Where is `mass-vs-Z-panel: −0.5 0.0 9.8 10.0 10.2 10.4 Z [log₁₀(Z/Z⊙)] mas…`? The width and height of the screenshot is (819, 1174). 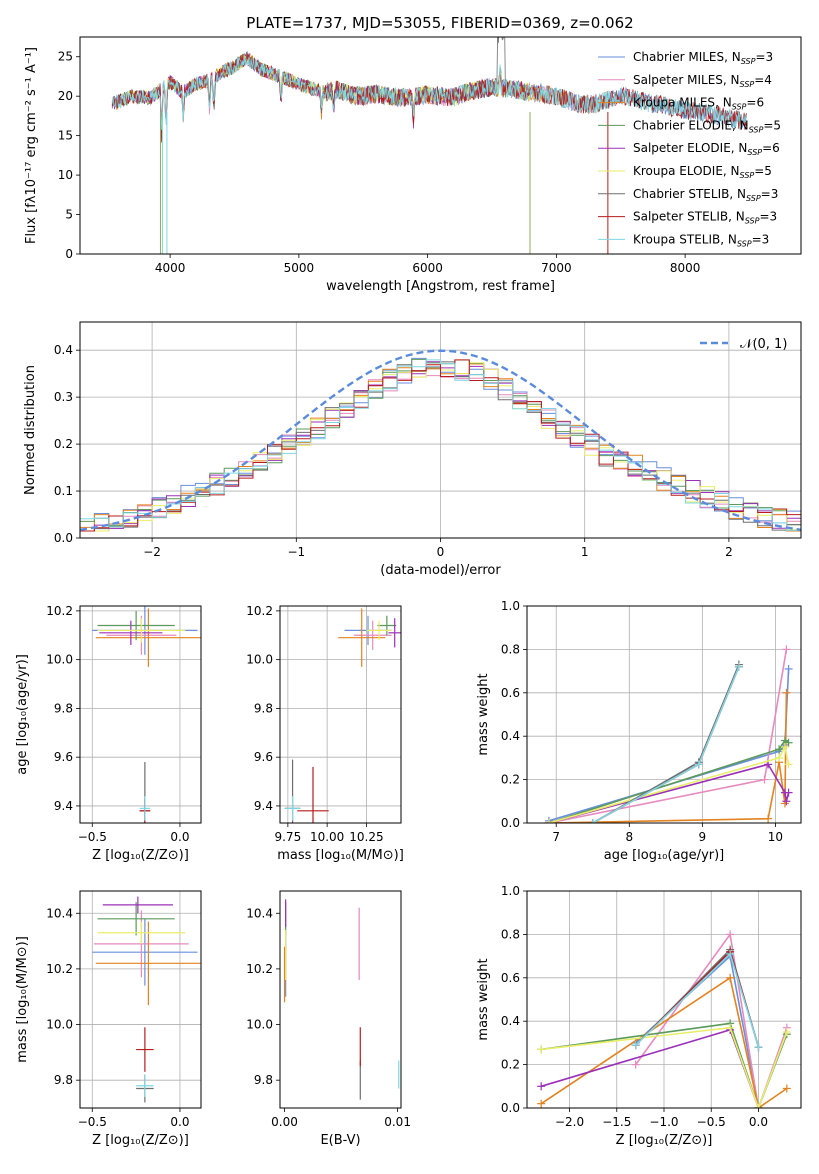 mass-vs-Z-panel: −0.5 0.0 9.8 10.0 10.2 10.4 Z [log₁₀(Z/Z⊙)] mas… is located at coordinates (108, 1019).